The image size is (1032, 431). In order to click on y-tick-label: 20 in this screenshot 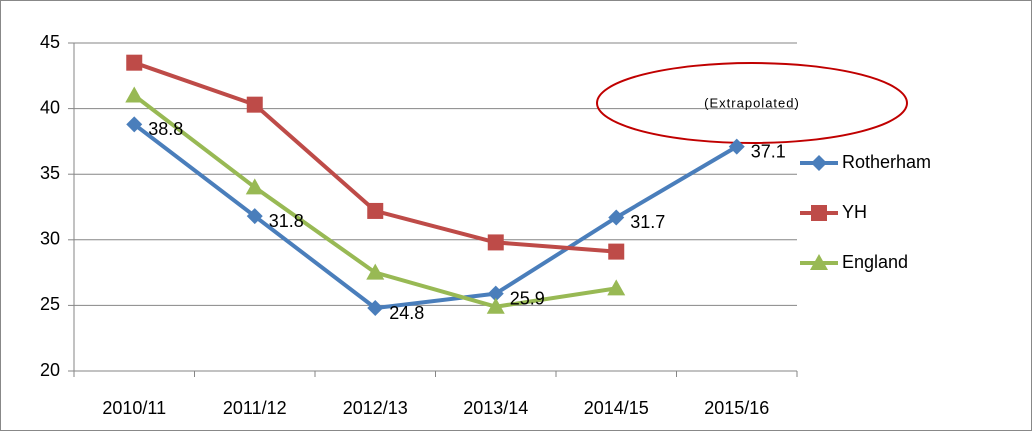, I will do `click(50, 370)`.